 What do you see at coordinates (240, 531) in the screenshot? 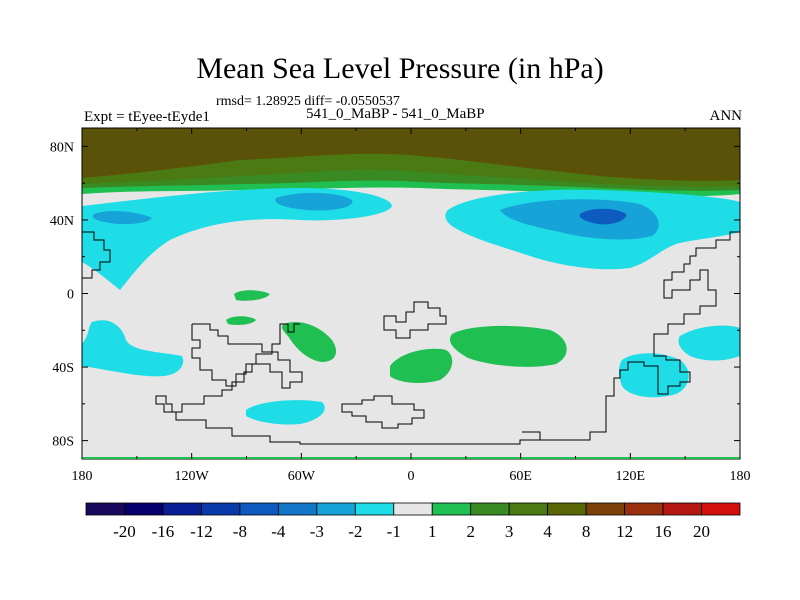
I see `colorbar-label: -8` at bounding box center [240, 531].